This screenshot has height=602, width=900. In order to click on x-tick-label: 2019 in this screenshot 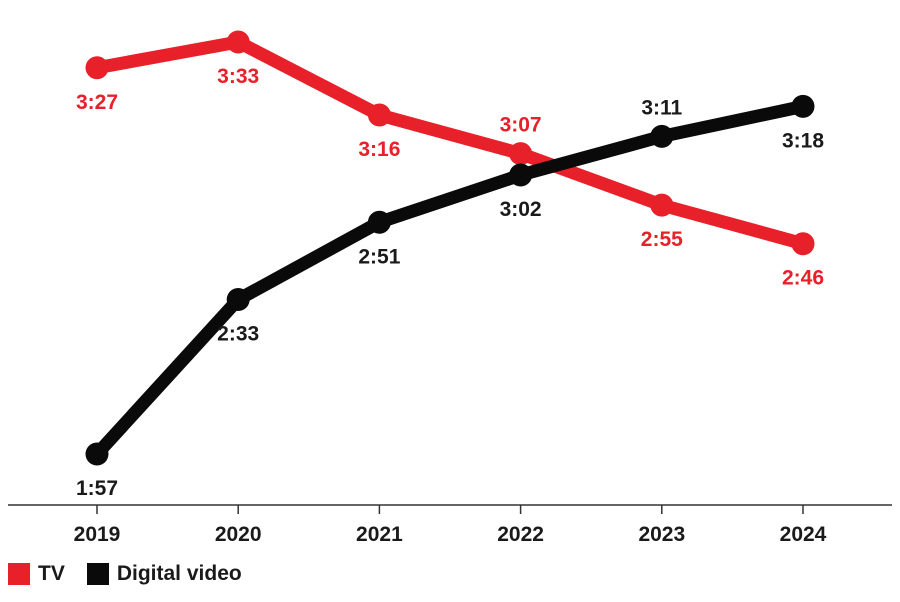, I will do `click(97, 534)`.